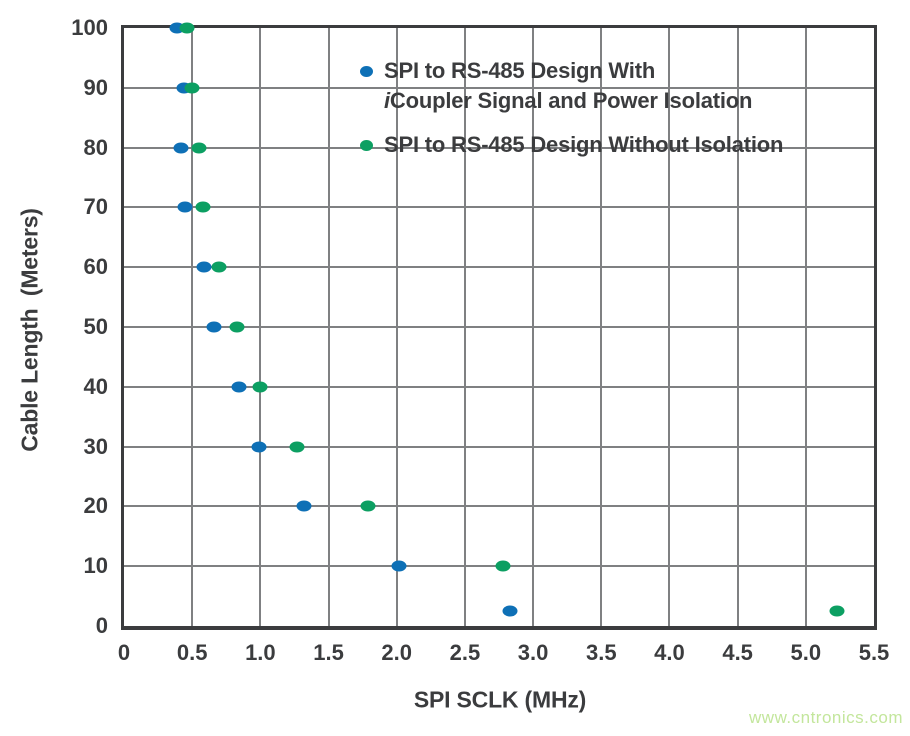  What do you see at coordinates (89, 27) in the screenshot?
I see `y-tick-label: 100` at bounding box center [89, 27].